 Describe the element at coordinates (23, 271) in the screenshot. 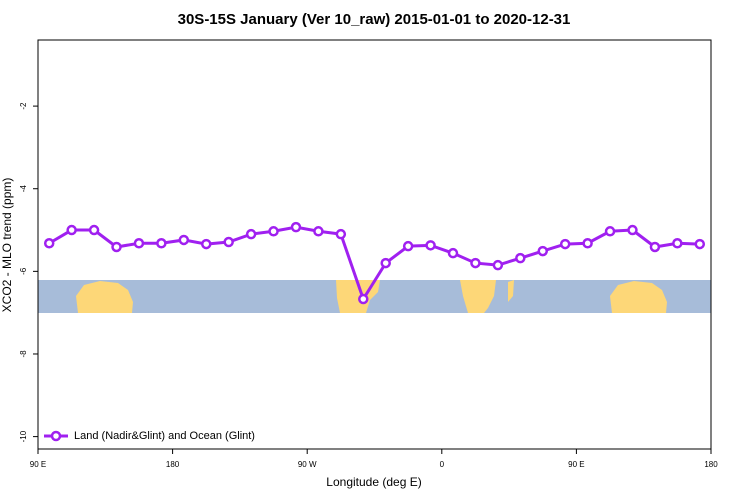

I see `y-tick-label: -6` at that location.